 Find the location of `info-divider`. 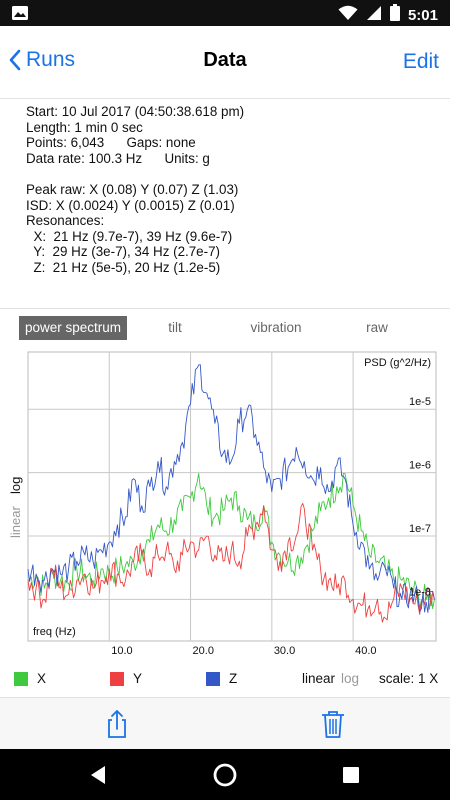

info-divider is located at coordinates (225, 308).